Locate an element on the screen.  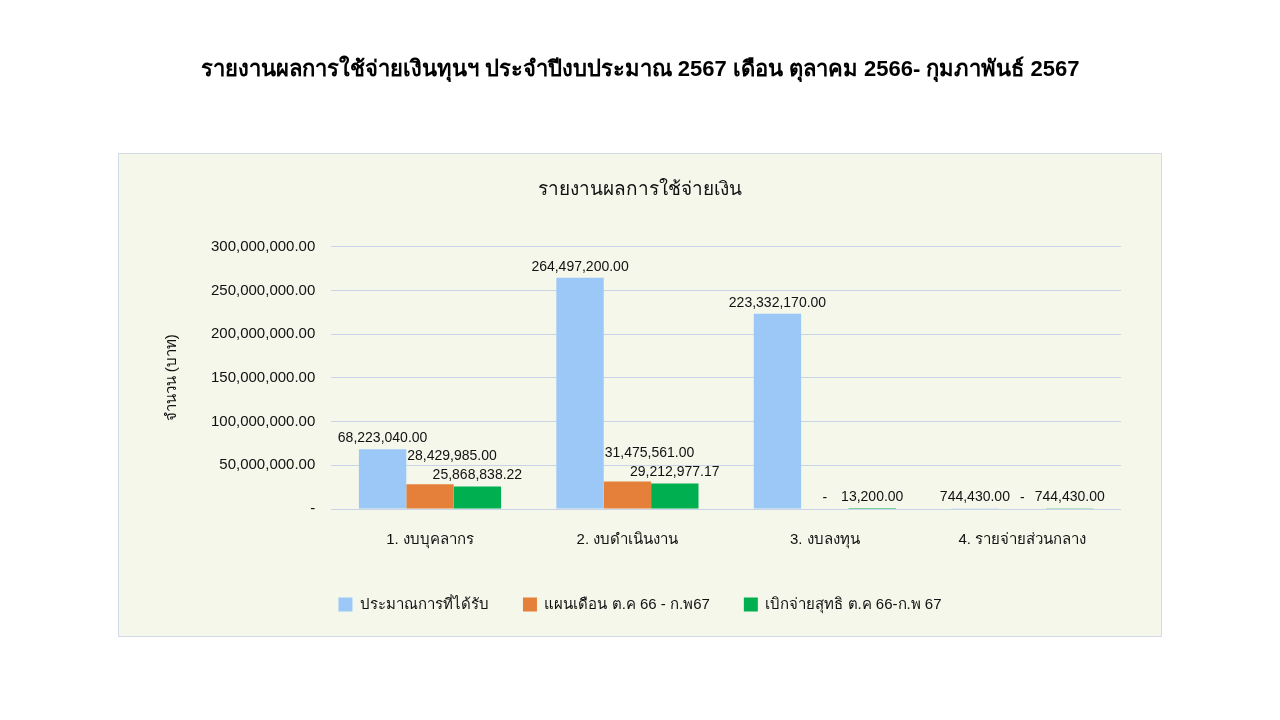
data-label: 25,868,838.22 is located at coordinates (477, 474).